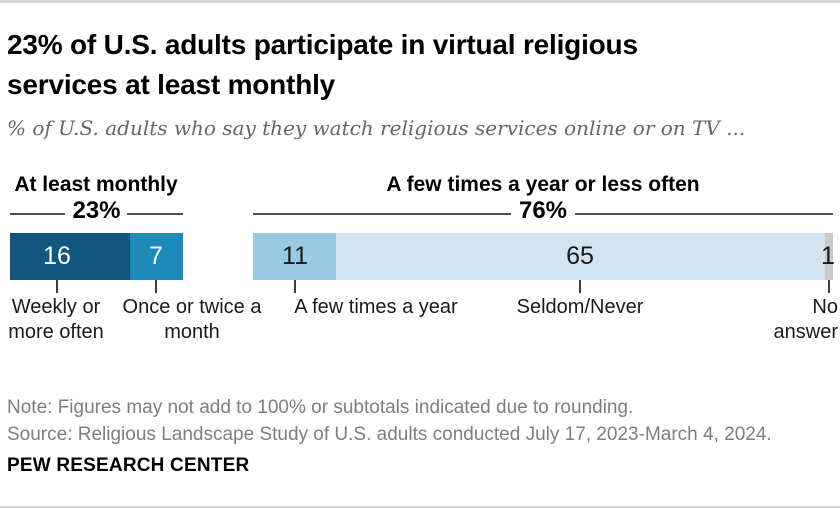 The width and height of the screenshot is (840, 508). Describe the element at coordinates (805, 319) in the screenshot. I see `category-label-no-answer: No answer` at that location.